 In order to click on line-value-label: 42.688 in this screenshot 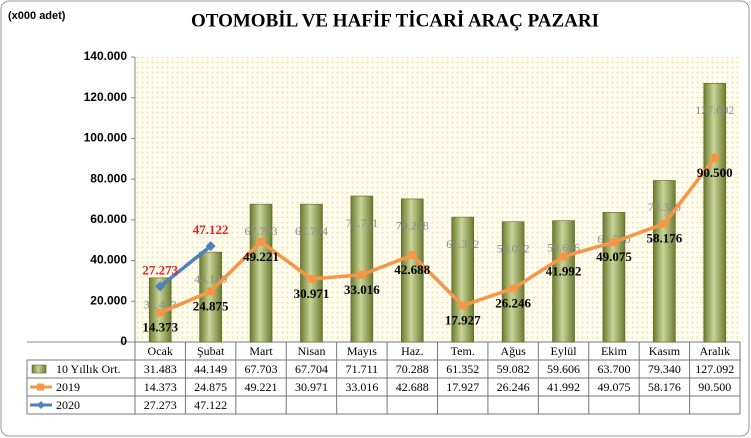, I will do `click(412, 269)`.